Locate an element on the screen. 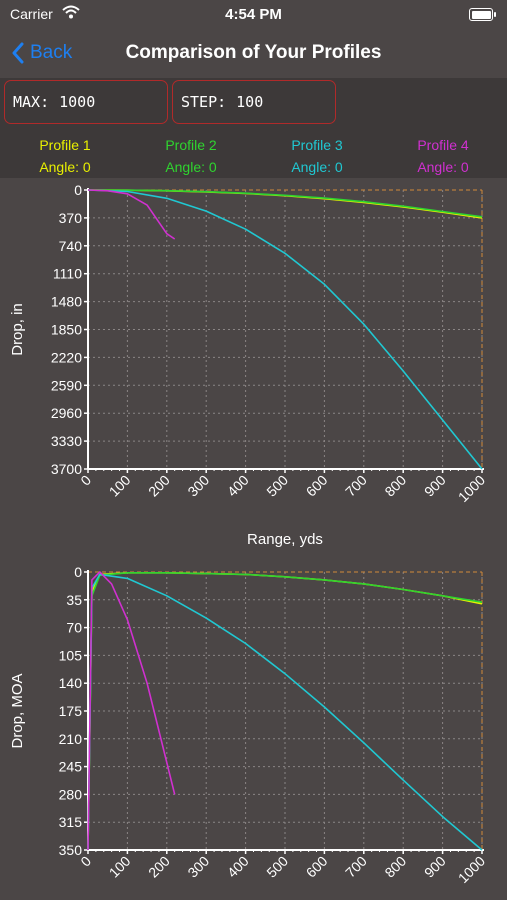  battery-icon is located at coordinates (482, 14).